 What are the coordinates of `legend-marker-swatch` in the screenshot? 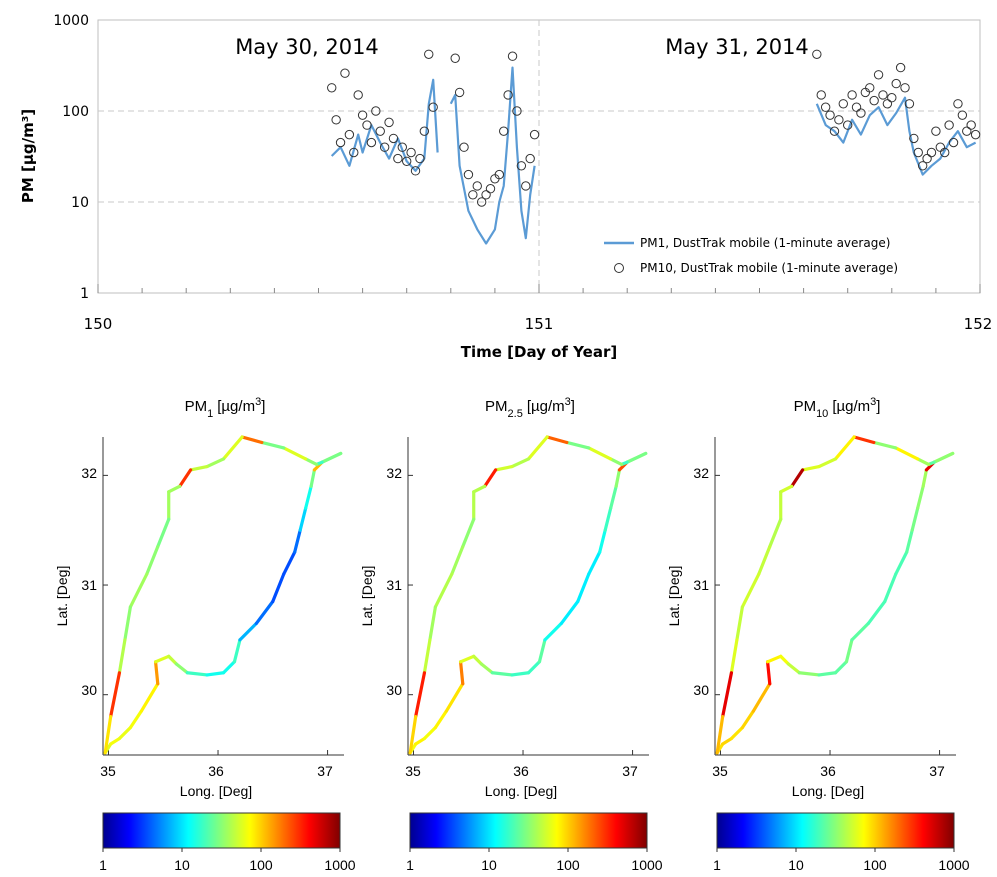 It's located at (619, 268).